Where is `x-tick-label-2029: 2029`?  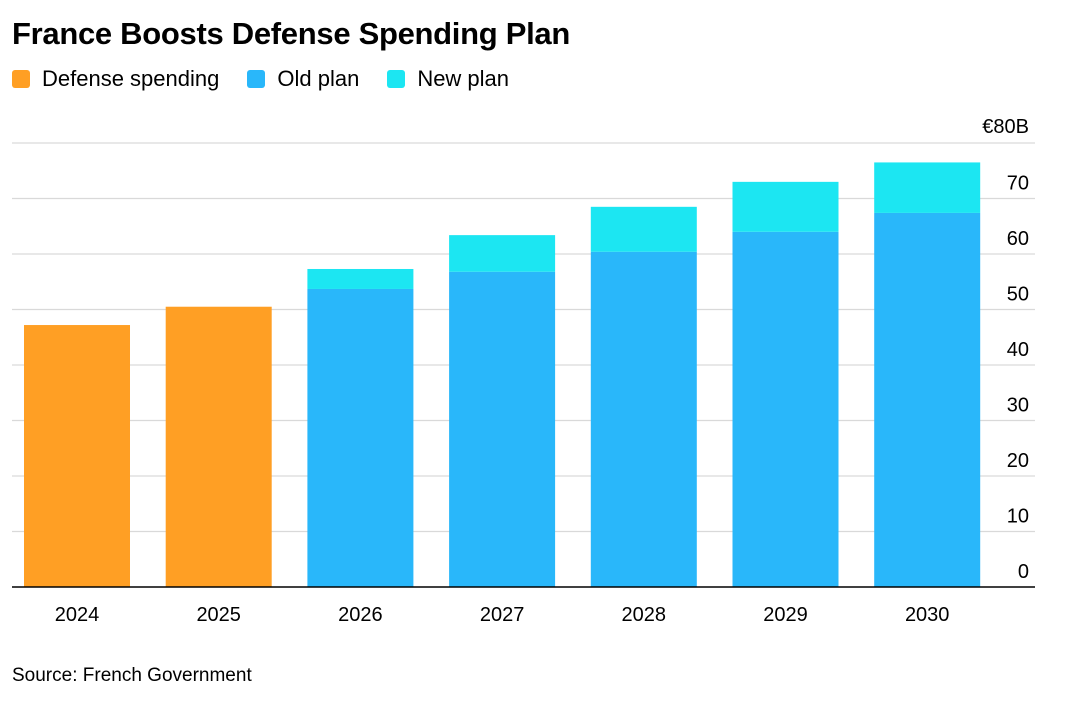
x-tick-label-2029: 2029 is located at coordinates (785, 615).